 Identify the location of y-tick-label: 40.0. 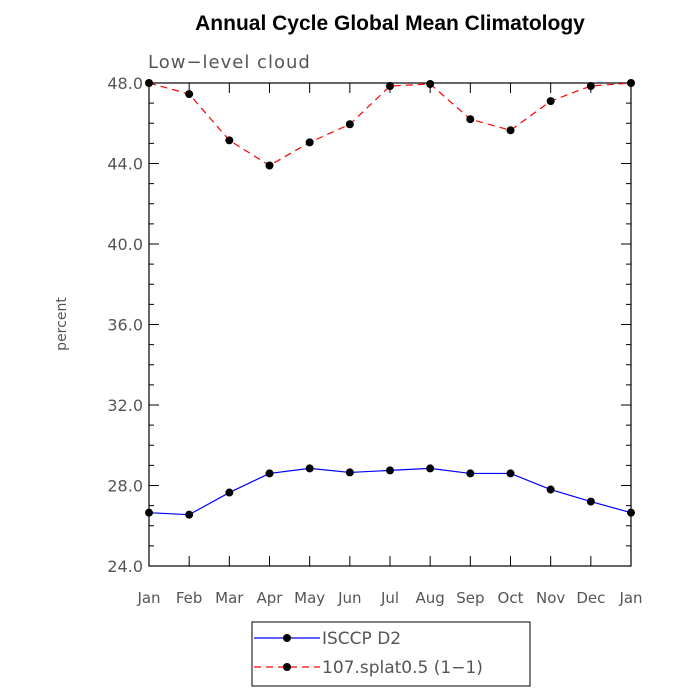
(125, 244).